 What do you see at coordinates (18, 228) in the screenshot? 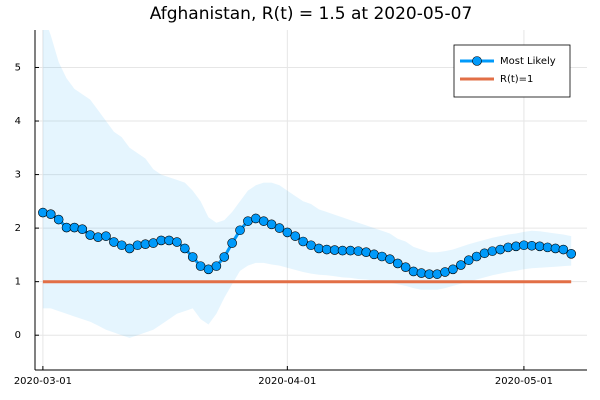
I see `y-tick-label: 2` at bounding box center [18, 228].